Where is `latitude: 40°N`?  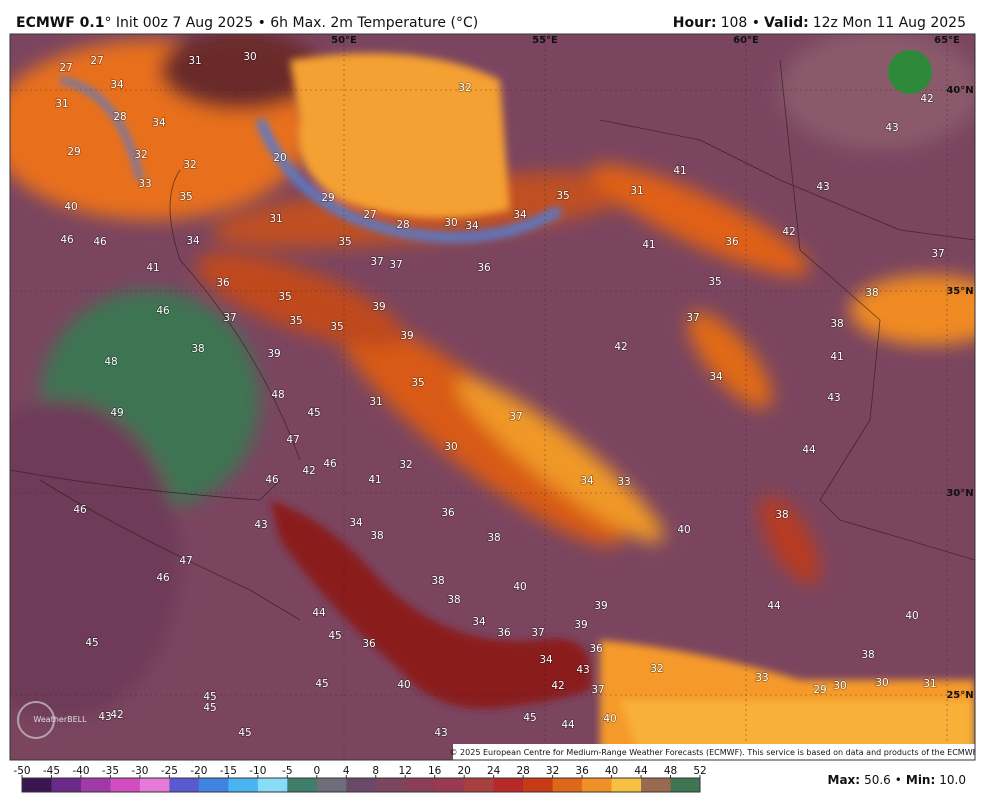 latitude: 40°N is located at coordinates (959, 90).